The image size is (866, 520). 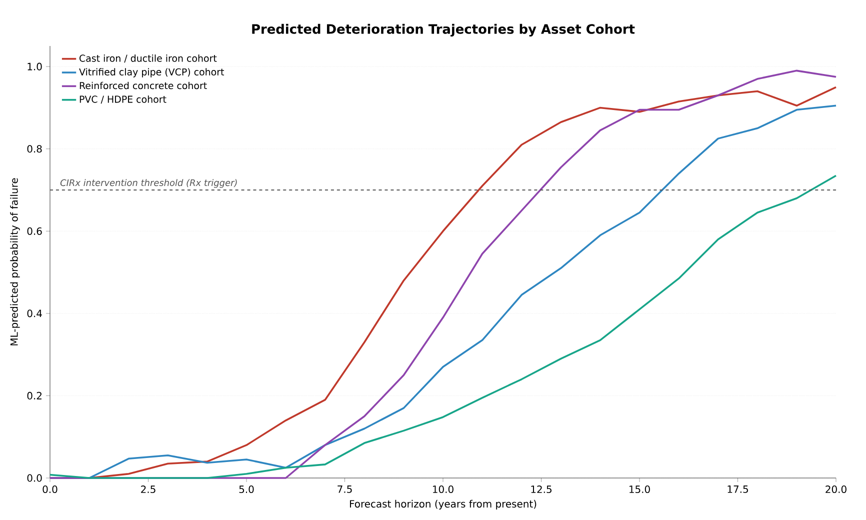 I want to click on x-tick-label: 17.5, so click(x=738, y=489).